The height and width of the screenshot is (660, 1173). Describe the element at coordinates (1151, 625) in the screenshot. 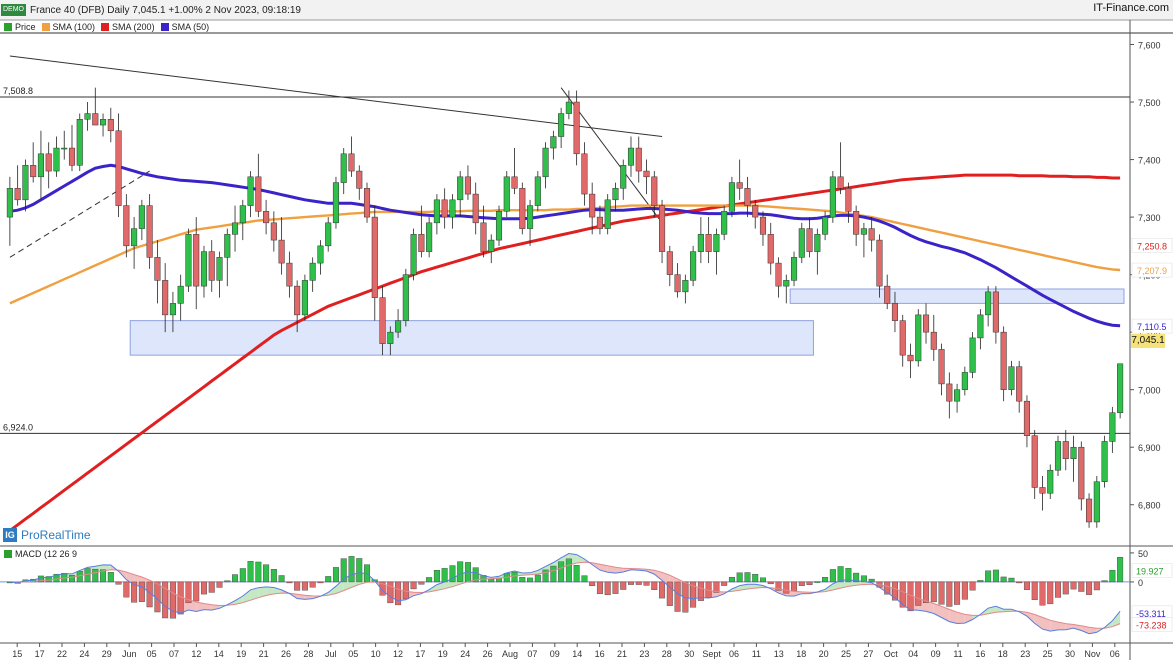

I see `macd-value-label: -73.238` at that location.